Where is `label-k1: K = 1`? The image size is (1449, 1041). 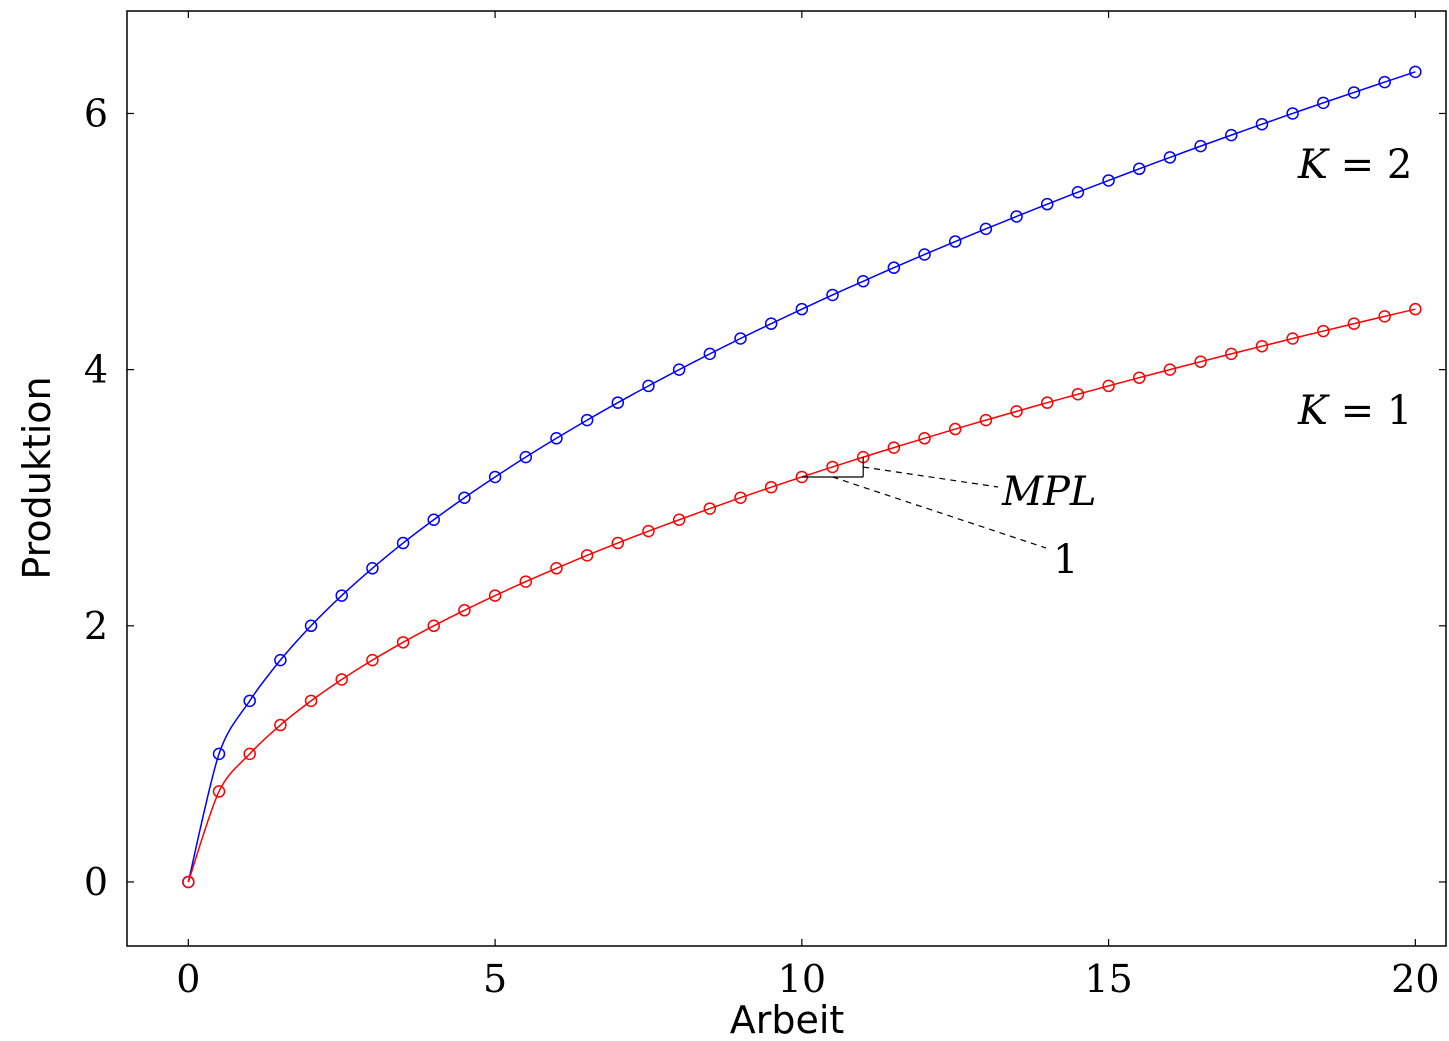 label-k1: K = 1 is located at coordinates (1354, 411).